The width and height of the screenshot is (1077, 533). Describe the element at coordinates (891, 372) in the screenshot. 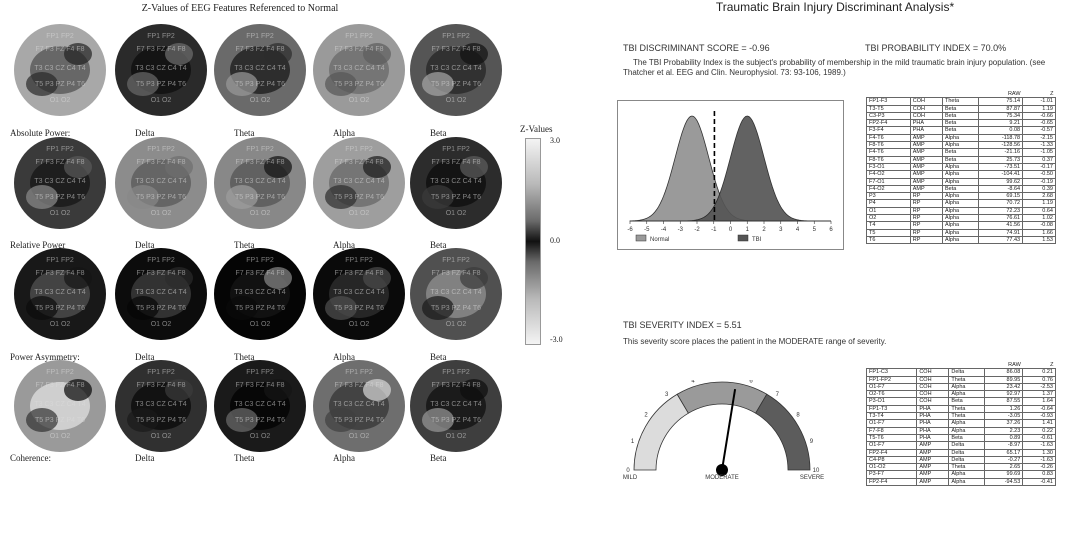

I see `table-cell: FP1-C3` at that location.